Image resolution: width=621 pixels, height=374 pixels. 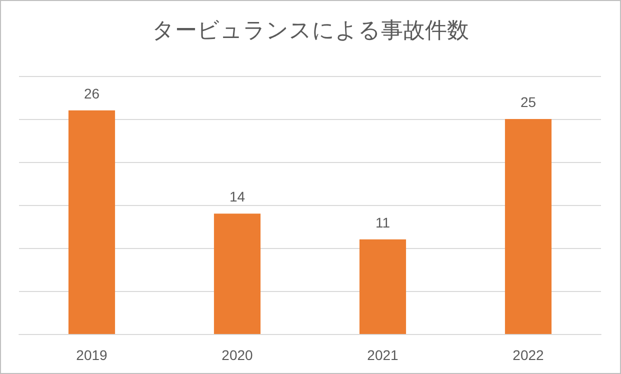 What do you see at coordinates (92, 355) in the screenshot?
I see `x-tick-label: 2019` at bounding box center [92, 355].